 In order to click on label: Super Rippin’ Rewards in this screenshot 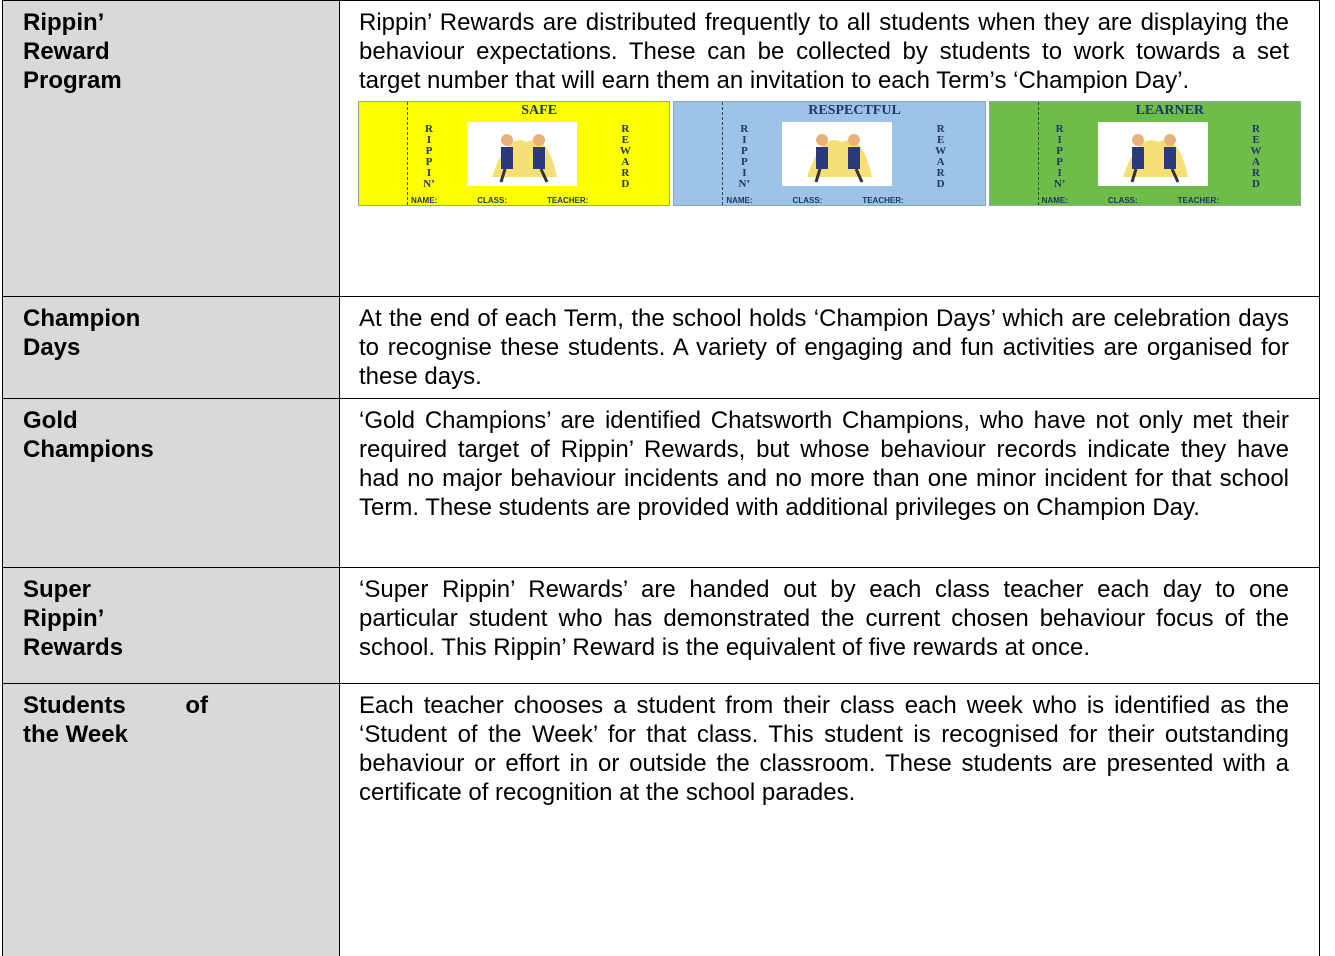, I will do `click(115, 618)`.